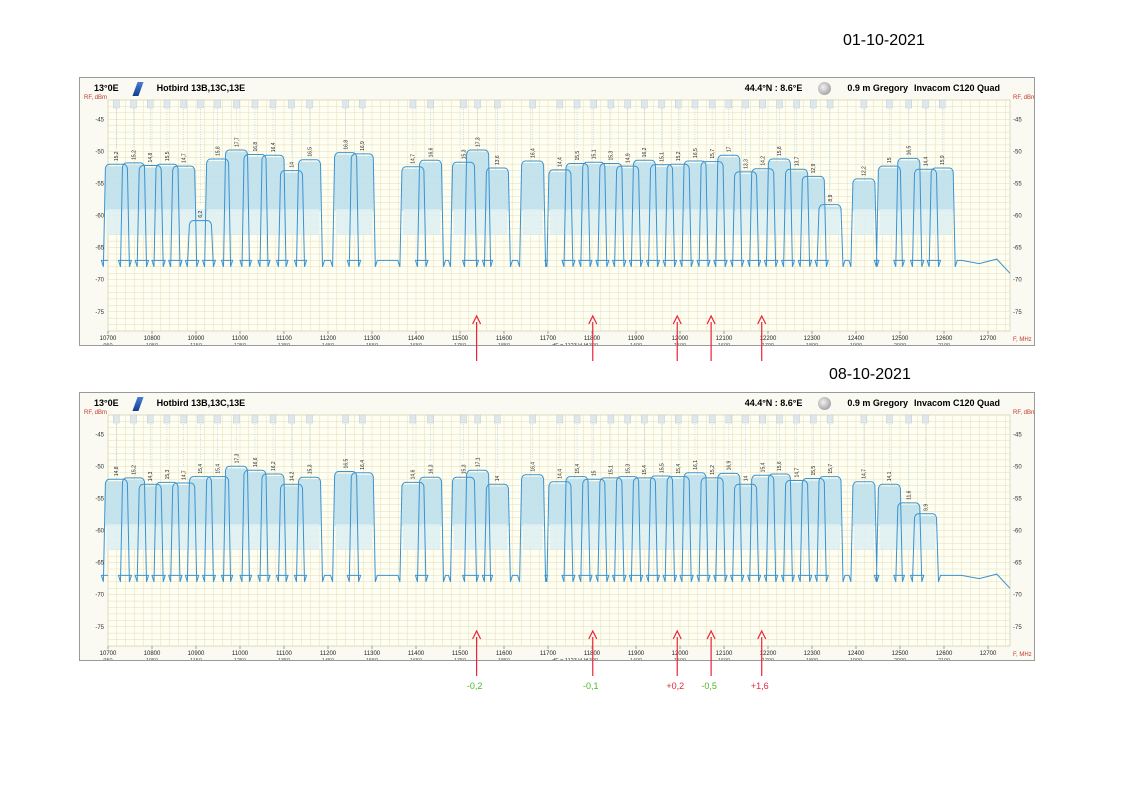 This screenshot has height=800, width=1131. I want to click on y-tick-label-right: -70, so click(1017, 596).